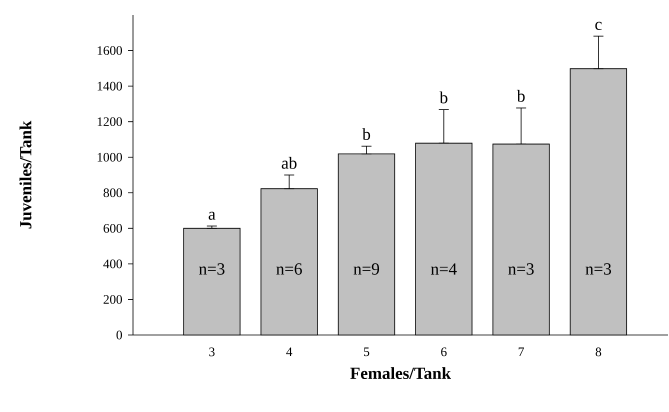 The width and height of the screenshot is (669, 412). I want to click on y-tick-label: 1600, so click(110, 50).